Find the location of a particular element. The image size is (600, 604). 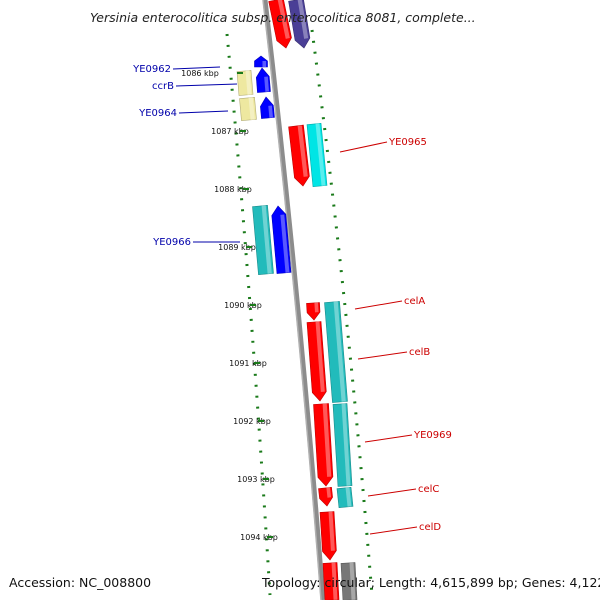

backbone-layer is located at coordinates (294, 300).